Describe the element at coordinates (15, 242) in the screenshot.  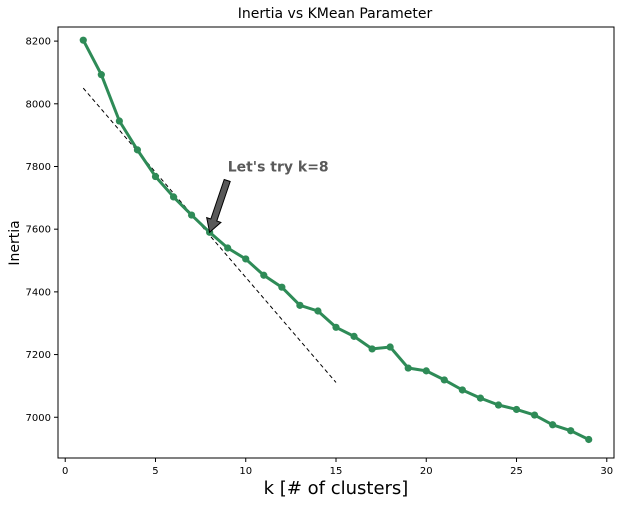
I see `y-axis-label: Inertia` at that location.